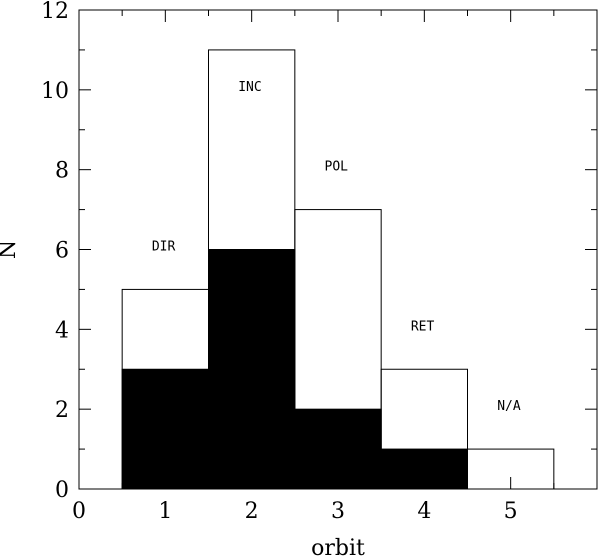 Image resolution: width=599 pixels, height=559 pixels. What do you see at coordinates (338, 547) in the screenshot?
I see `x-axis-title: orbit` at bounding box center [338, 547].